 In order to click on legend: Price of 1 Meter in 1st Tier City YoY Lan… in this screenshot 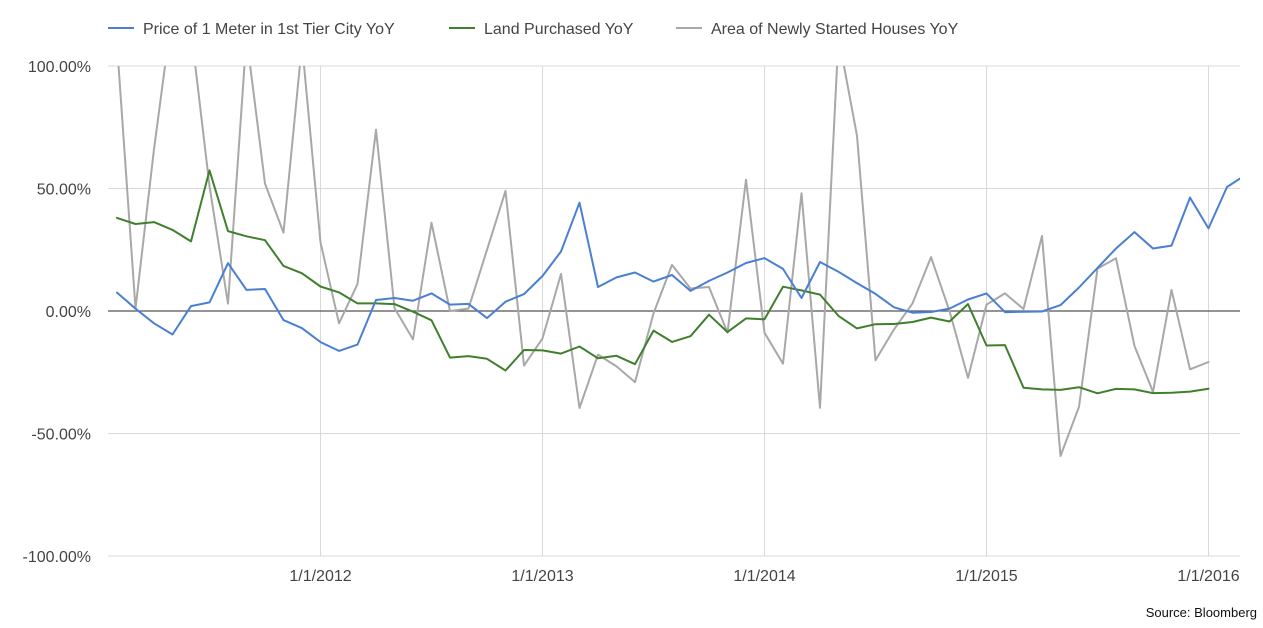, I will do `click(533, 29)`.